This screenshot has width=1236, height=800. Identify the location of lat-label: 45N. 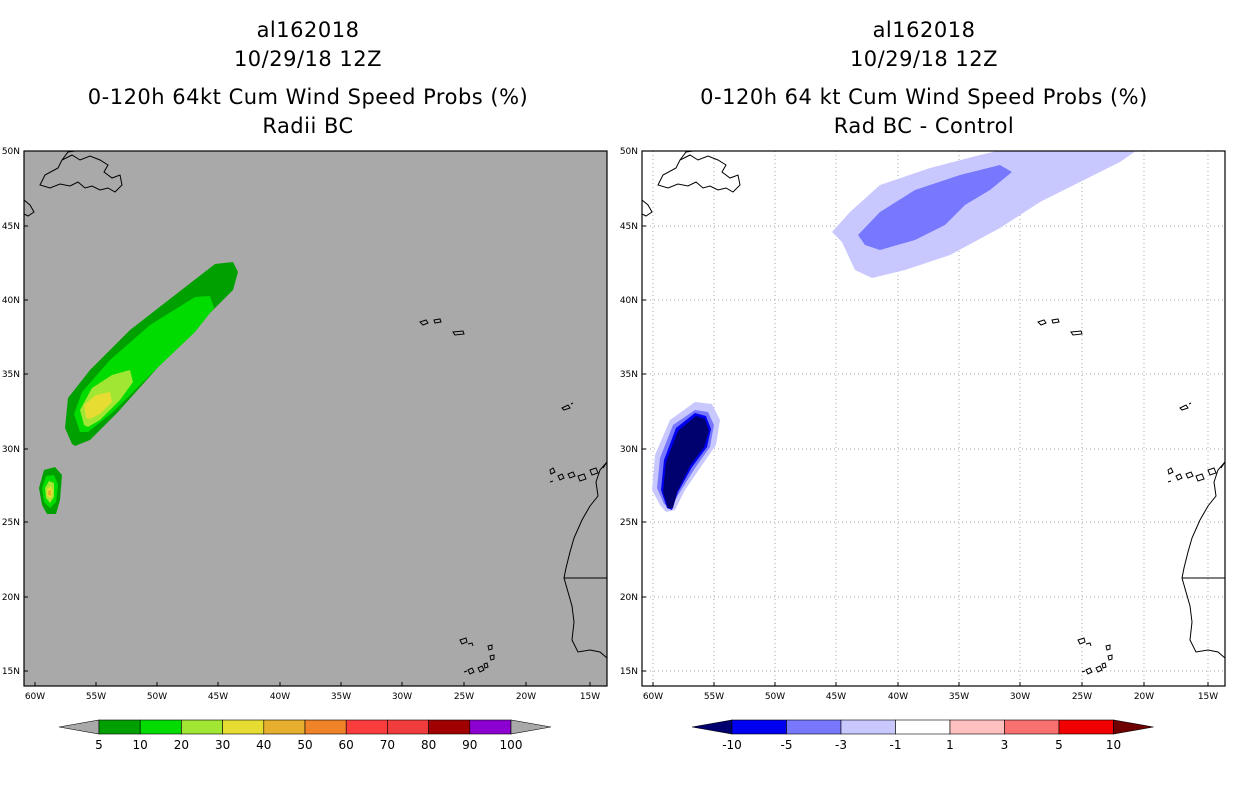
(629, 227).